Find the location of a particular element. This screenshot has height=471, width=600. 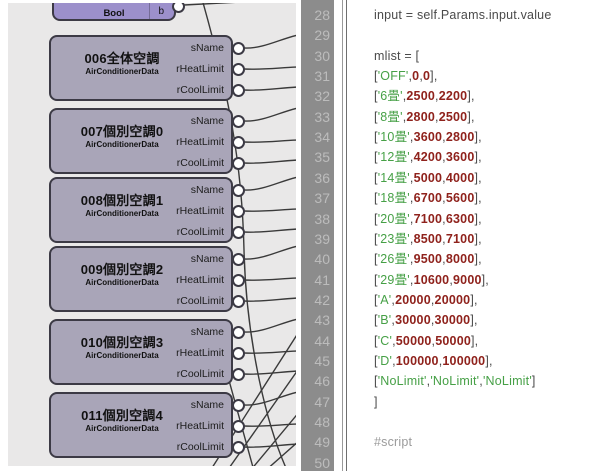

port-label: rHeatLimit is located at coordinates (200, 426).